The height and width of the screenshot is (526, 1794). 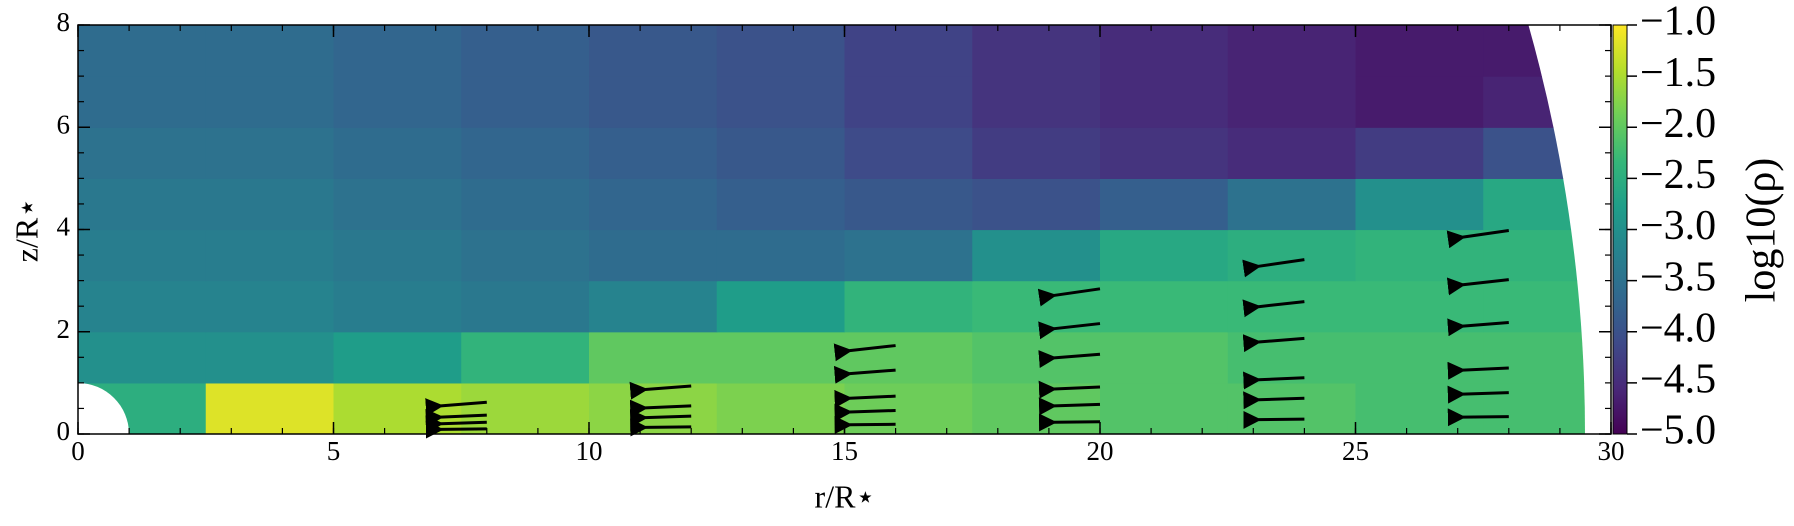 I want to click on x-tick-label: 25, so click(x=1355, y=451).